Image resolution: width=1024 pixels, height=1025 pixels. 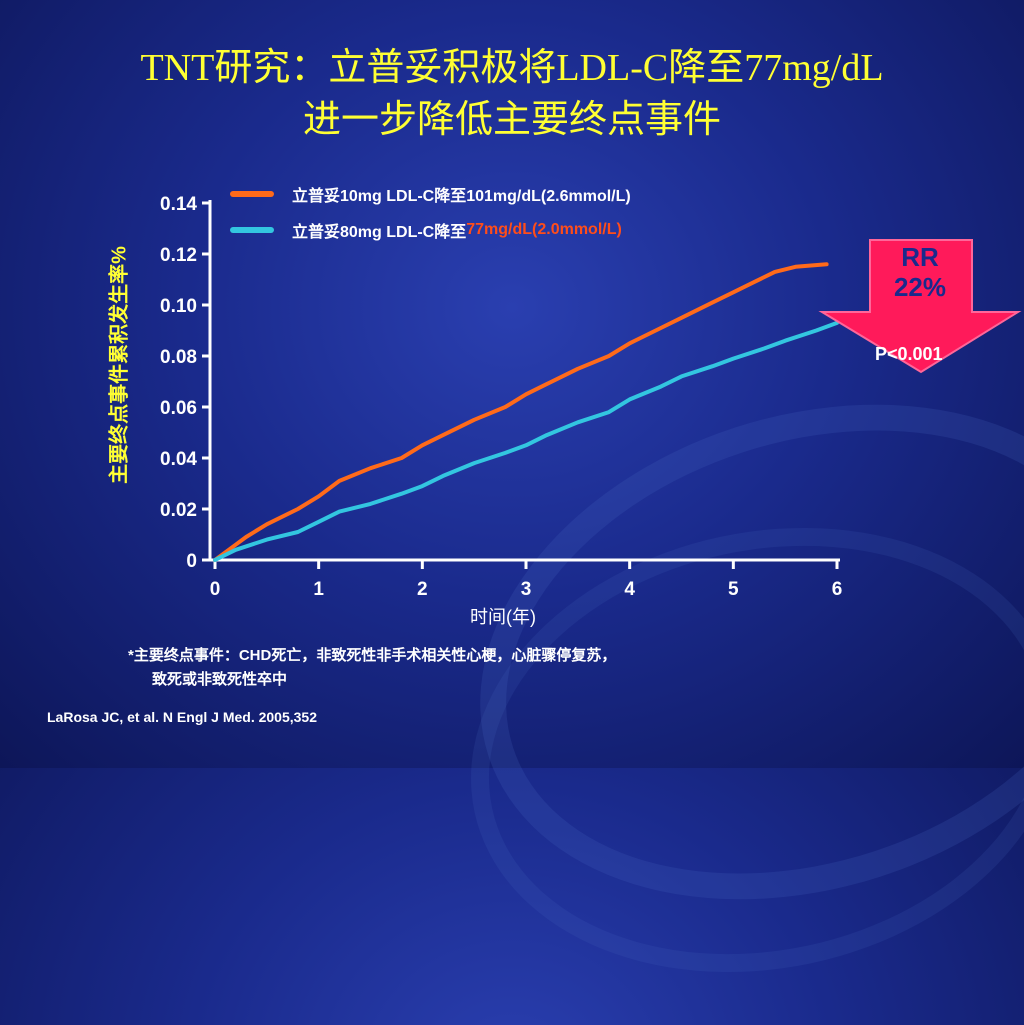 What do you see at coordinates (178, 510) in the screenshot?
I see `y-tick-label: 0.02` at bounding box center [178, 510].